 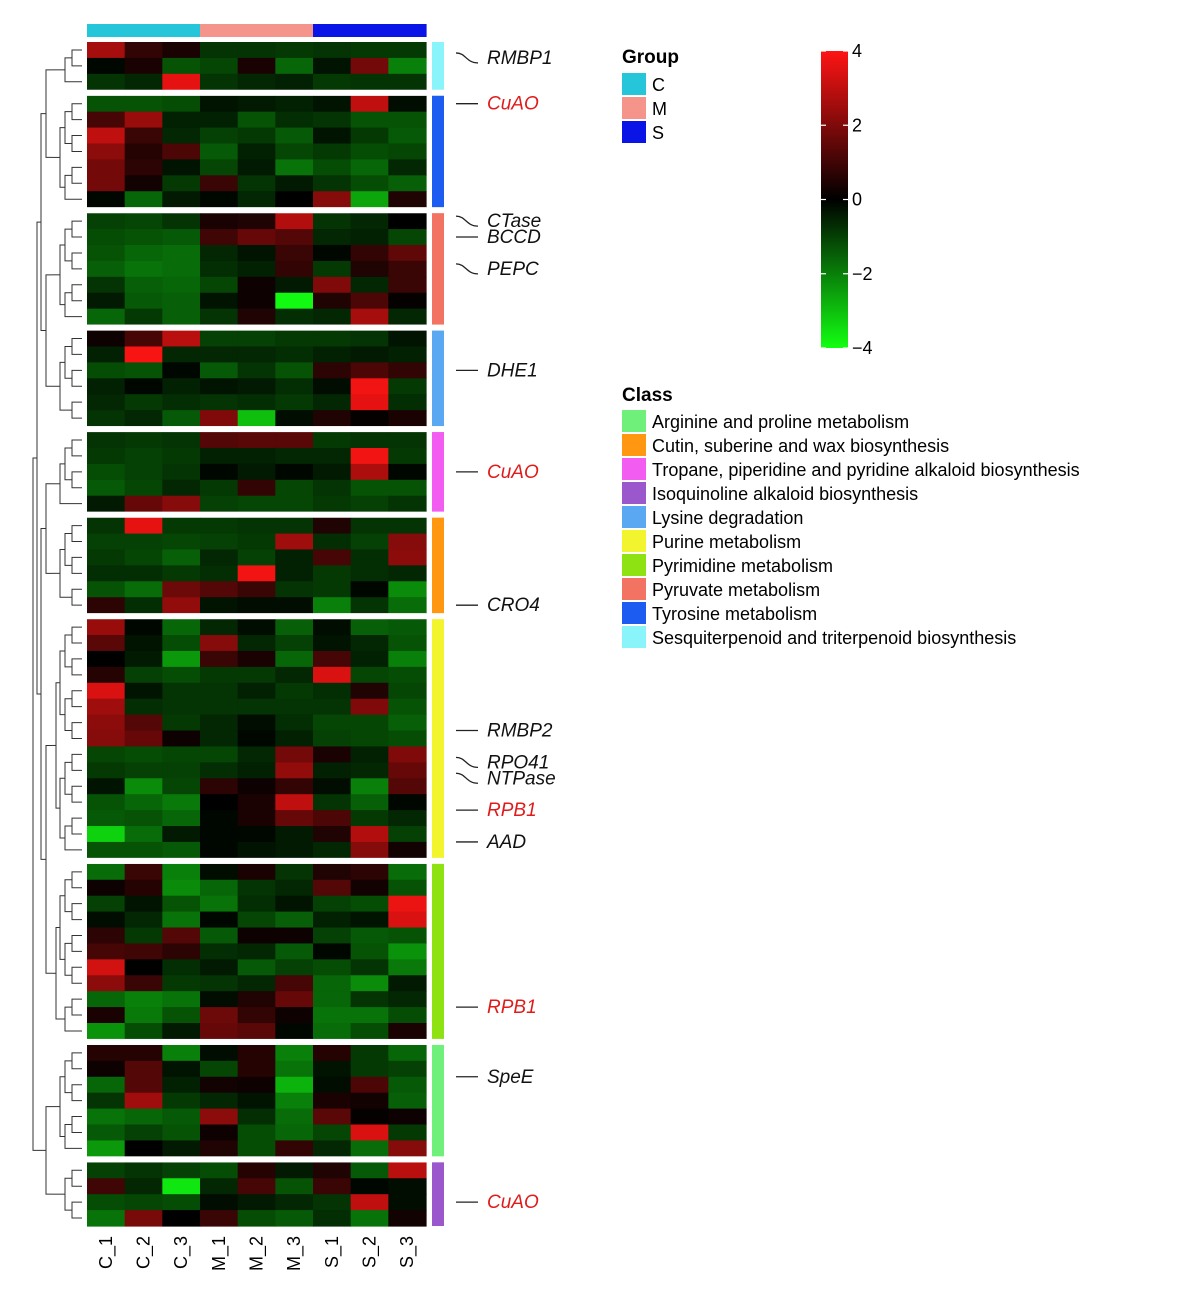 What do you see at coordinates (106, 1252) in the screenshot?
I see `column-label: C_1` at bounding box center [106, 1252].